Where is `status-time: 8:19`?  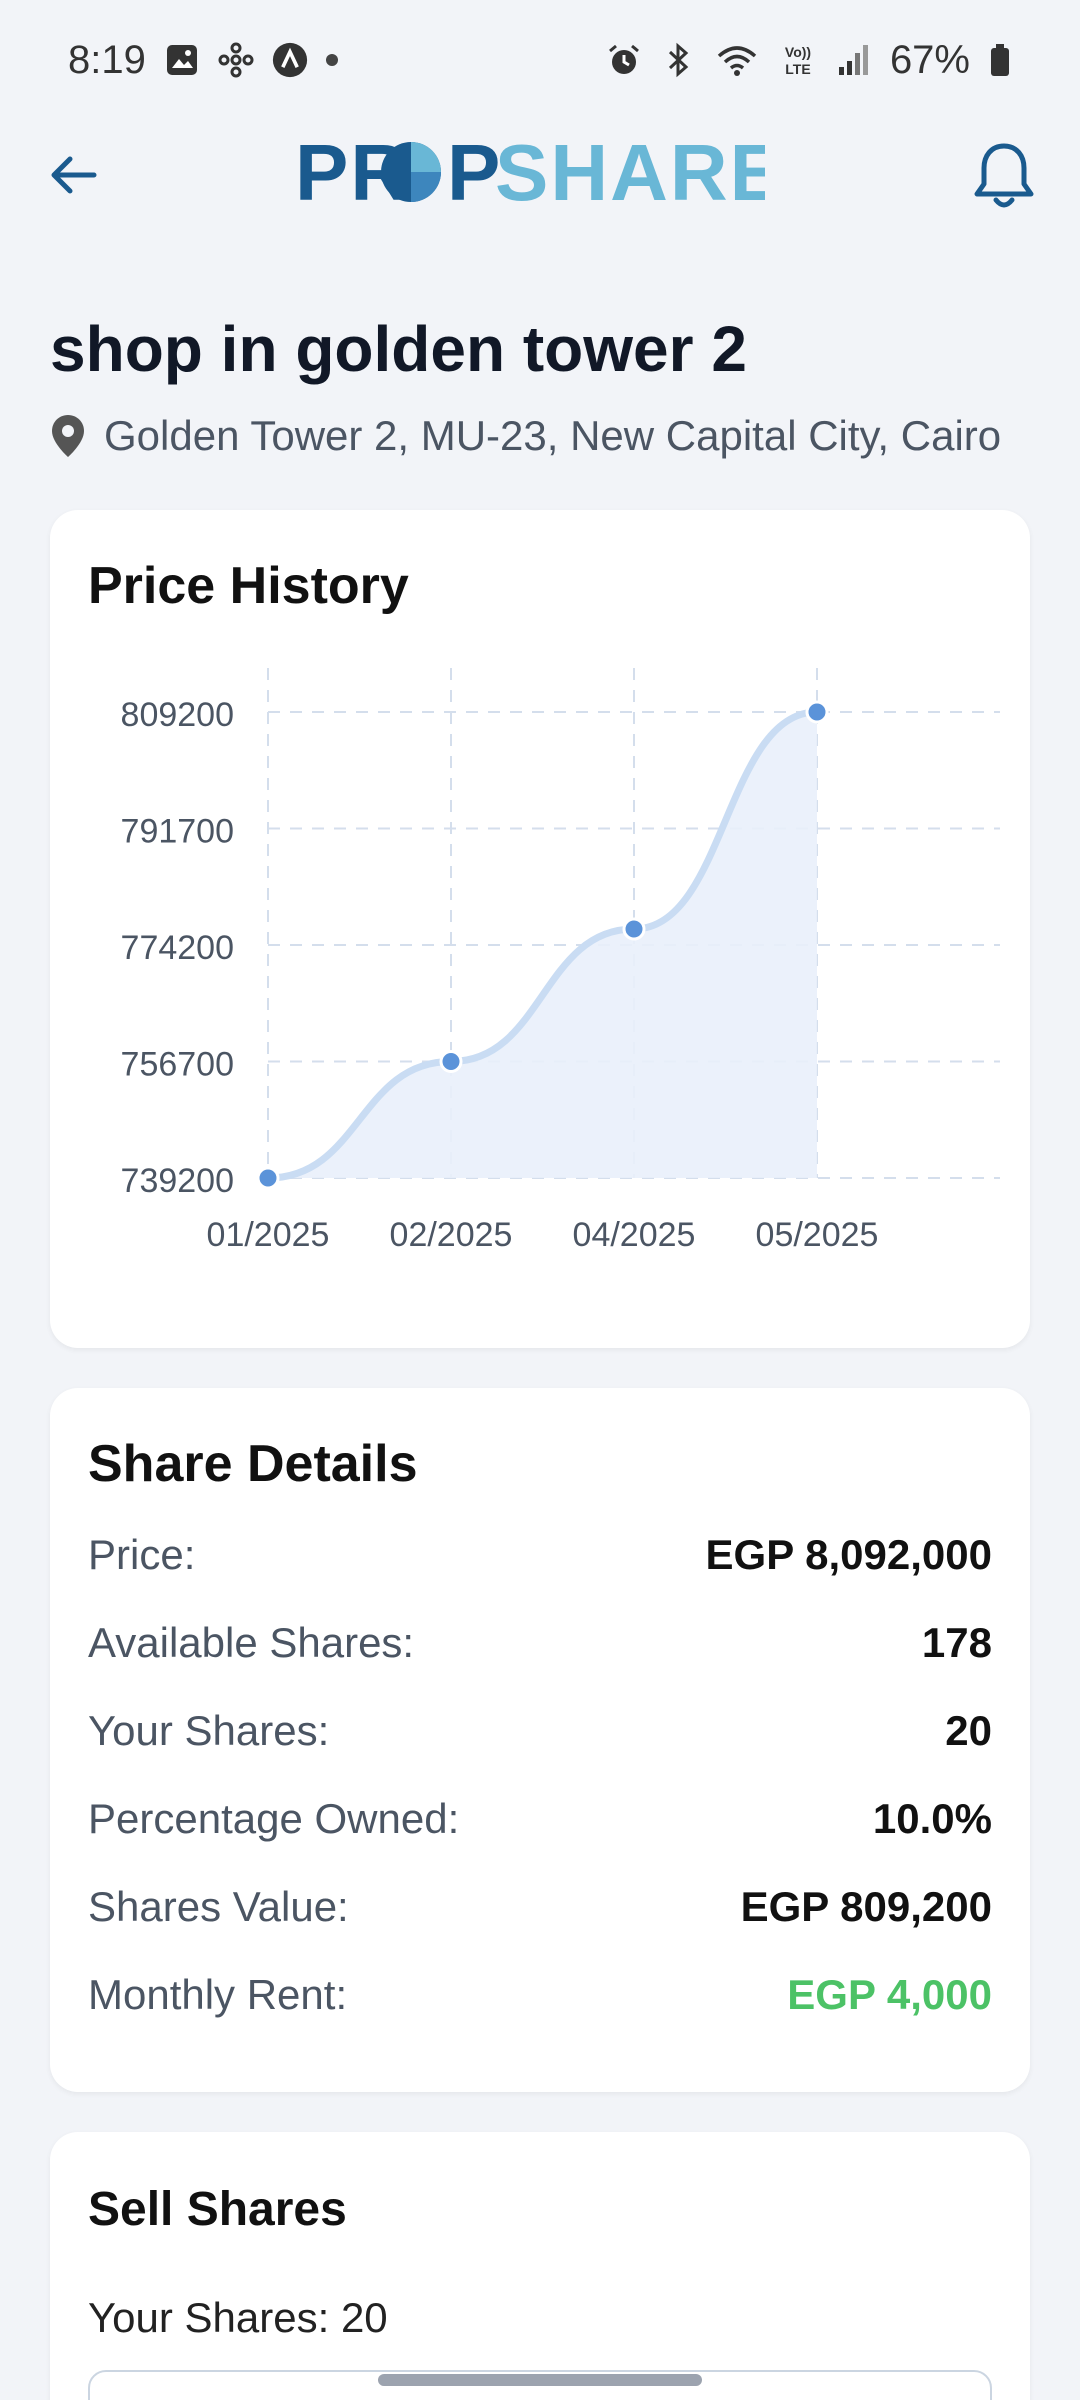
status-time: 8:19 is located at coordinates (107, 59).